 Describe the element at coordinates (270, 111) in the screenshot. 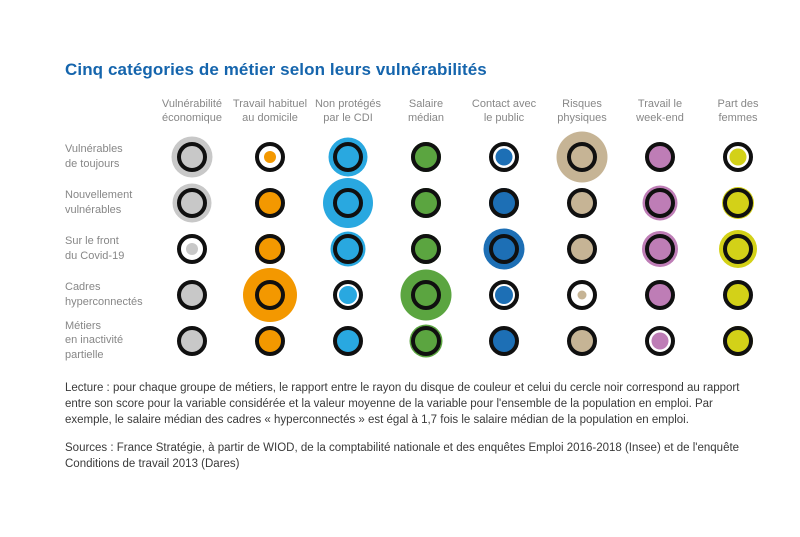

I see `column-header: Travail habituel au domicile` at that location.